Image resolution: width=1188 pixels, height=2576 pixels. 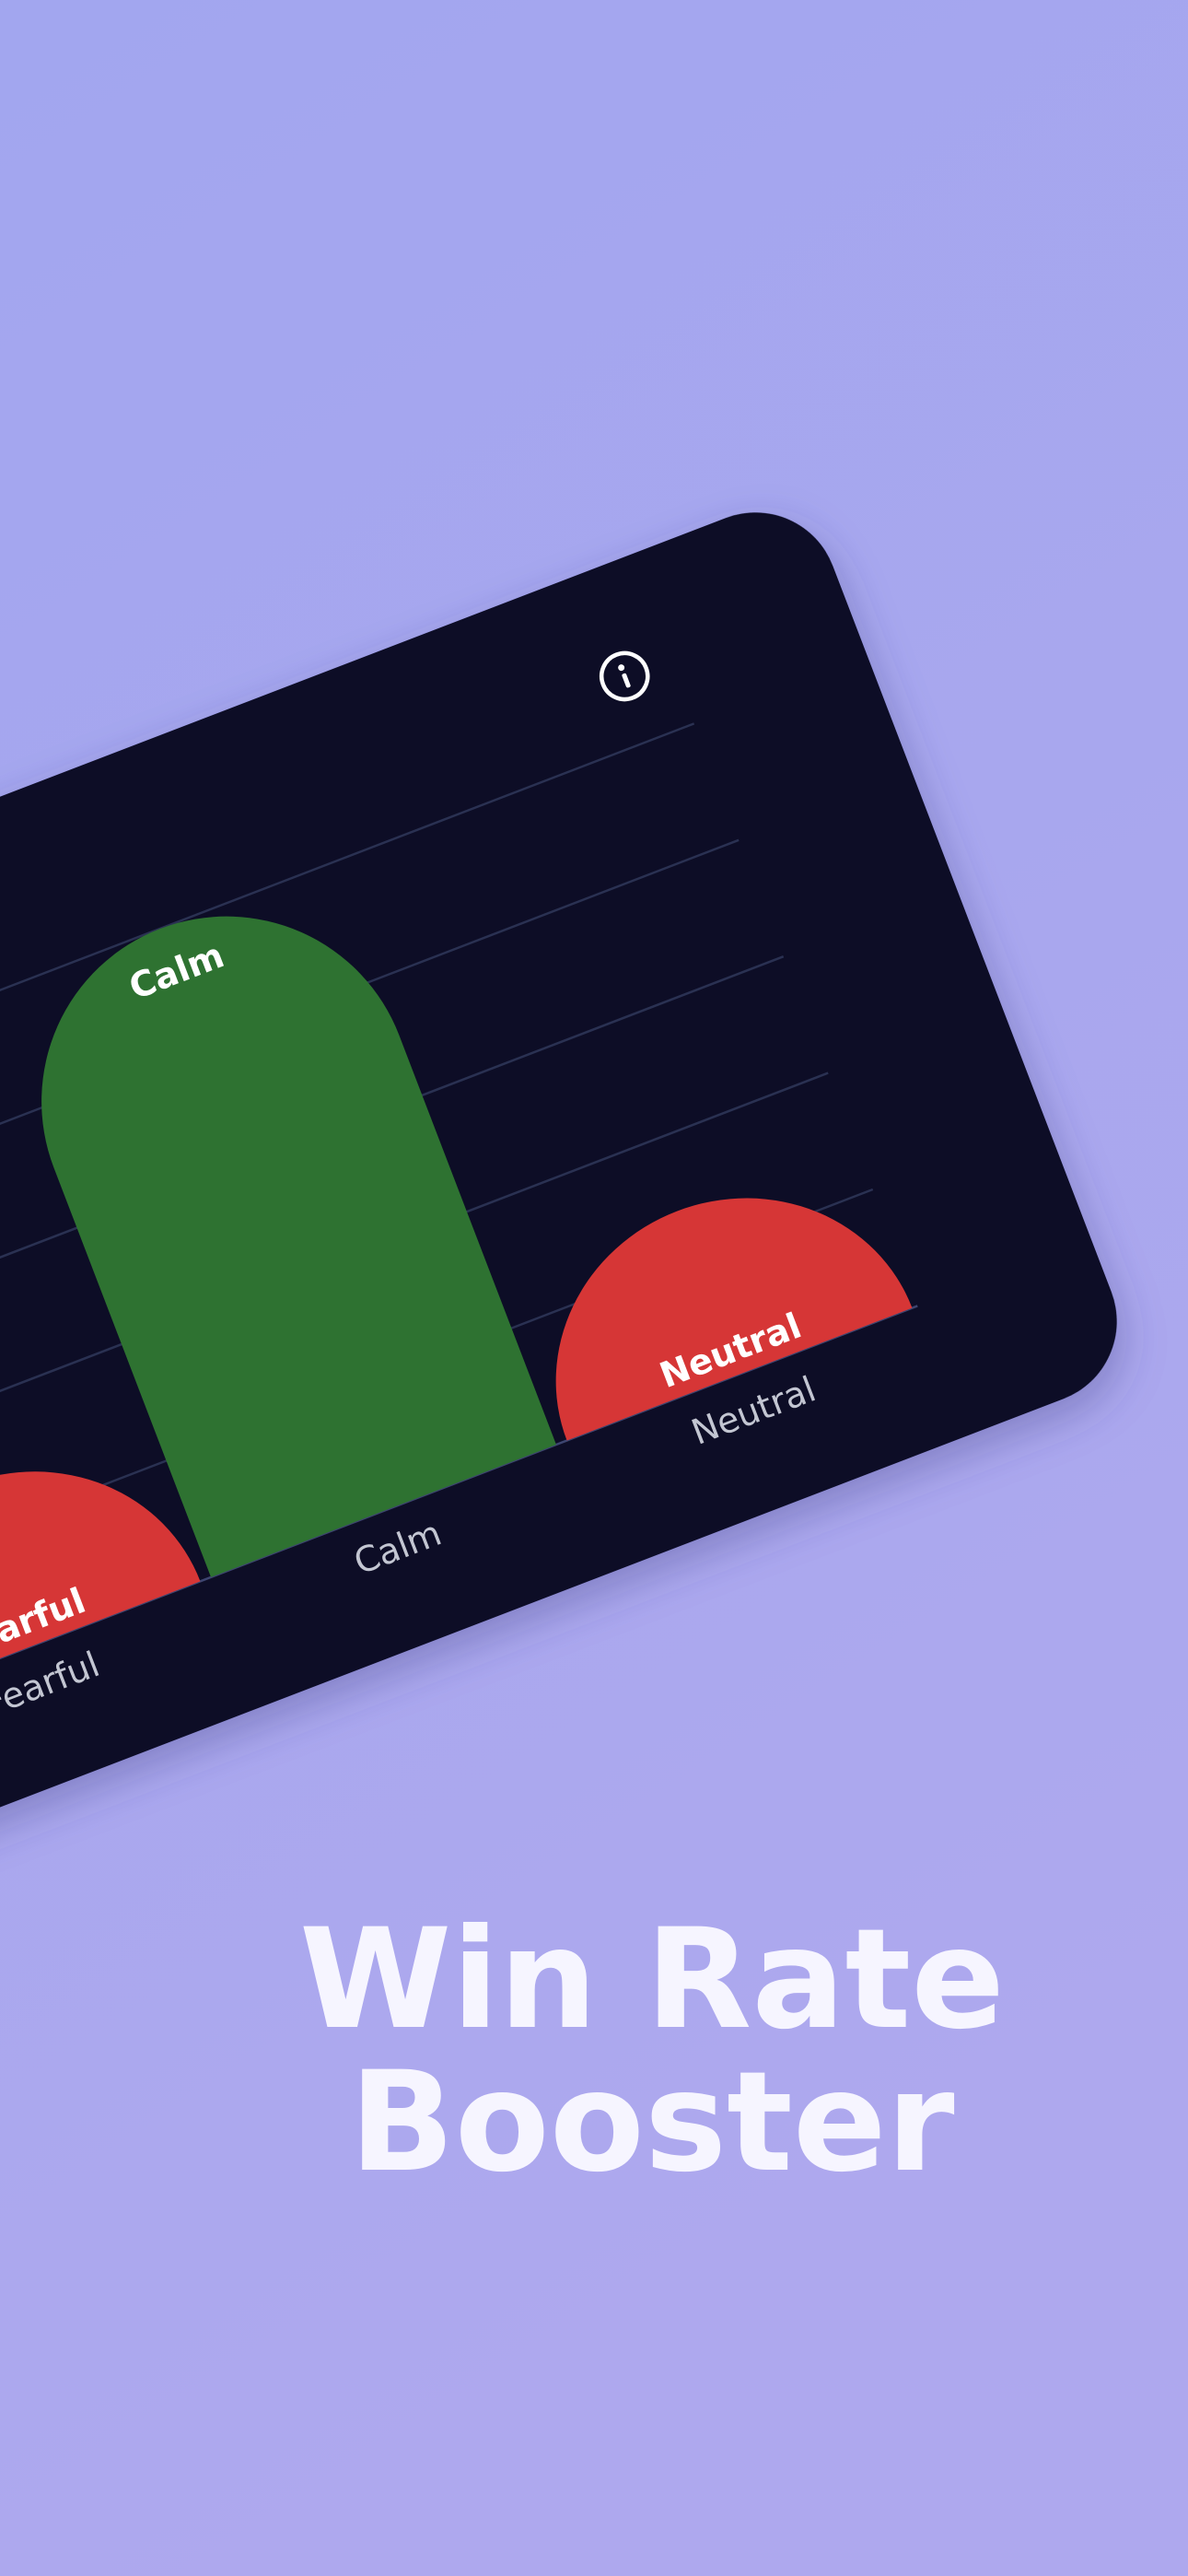 What do you see at coordinates (651, 2123) in the screenshot?
I see `headline-line: Booster` at bounding box center [651, 2123].